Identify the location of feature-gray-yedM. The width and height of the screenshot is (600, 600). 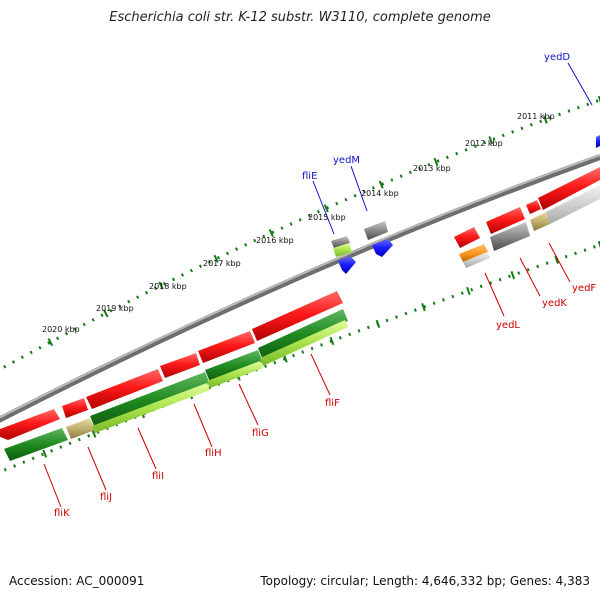
(376, 230).